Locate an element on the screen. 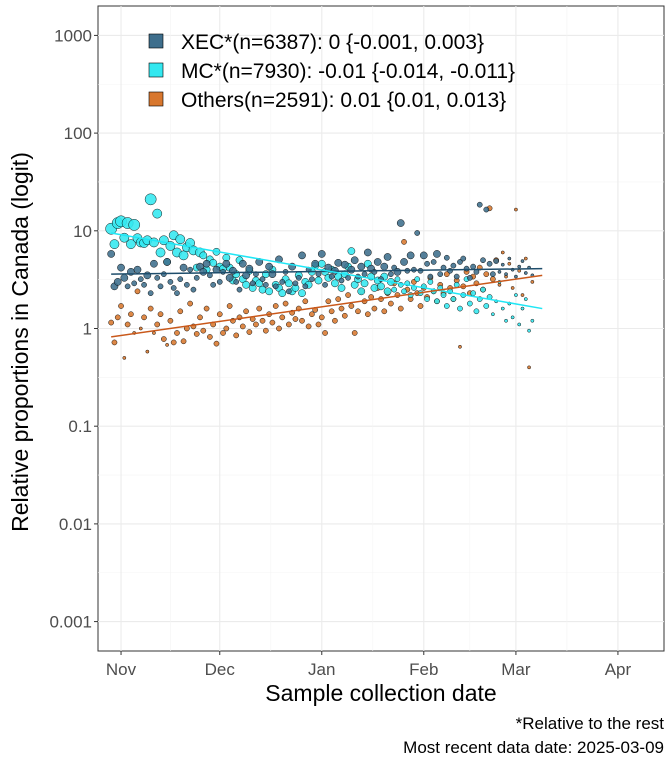 The image size is (672, 768). x-tick-label: Mar is located at coordinates (516, 669).